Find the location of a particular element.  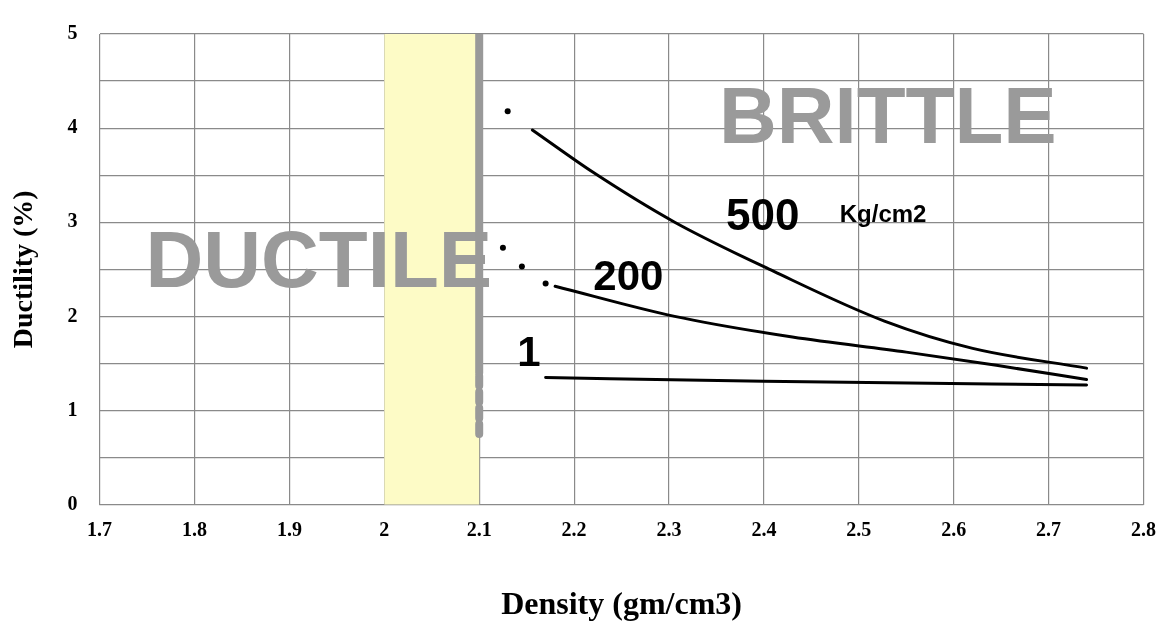

y-tick-label: 0 is located at coordinates (72, 502).